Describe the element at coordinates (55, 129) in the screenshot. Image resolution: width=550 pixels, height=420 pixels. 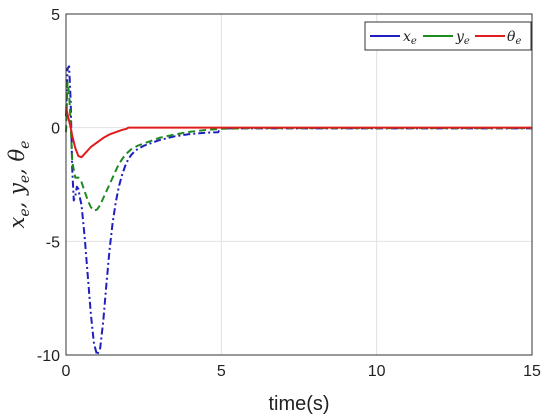
I see `y-tick-label: 0` at that location.